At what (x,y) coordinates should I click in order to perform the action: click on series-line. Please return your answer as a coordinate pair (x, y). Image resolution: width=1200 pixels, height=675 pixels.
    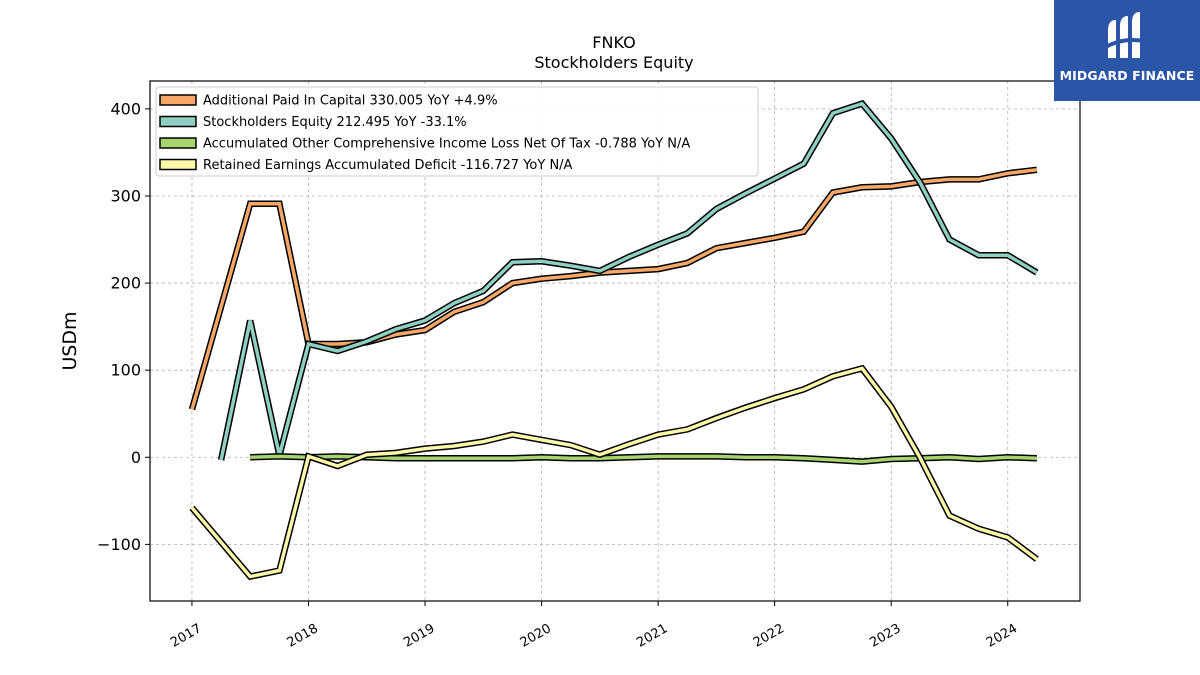
    Looking at the image, I should click on (643, 459).